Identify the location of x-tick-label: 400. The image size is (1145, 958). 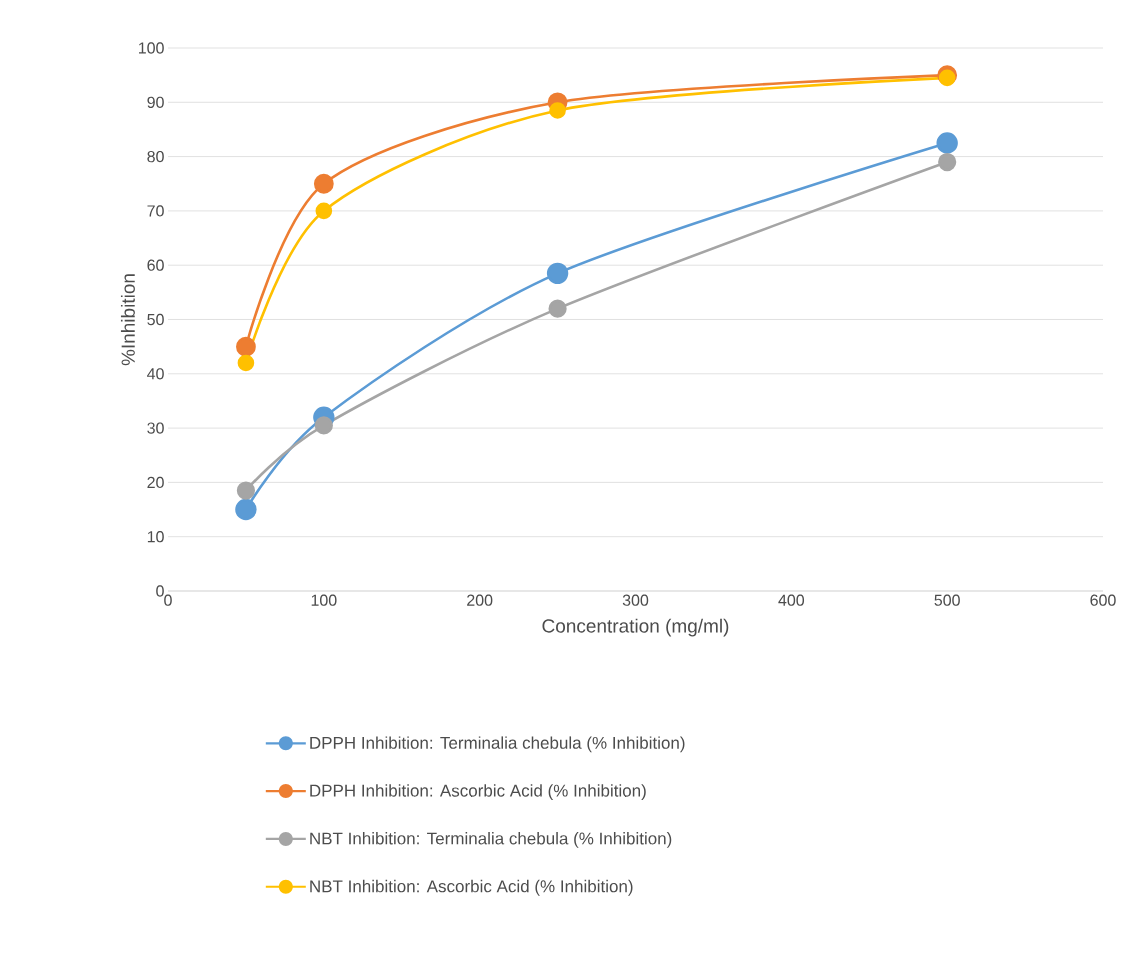
(791, 600).